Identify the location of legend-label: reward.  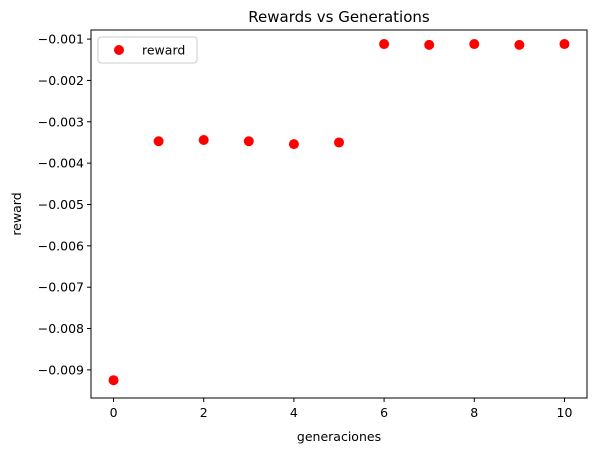
(163, 50).